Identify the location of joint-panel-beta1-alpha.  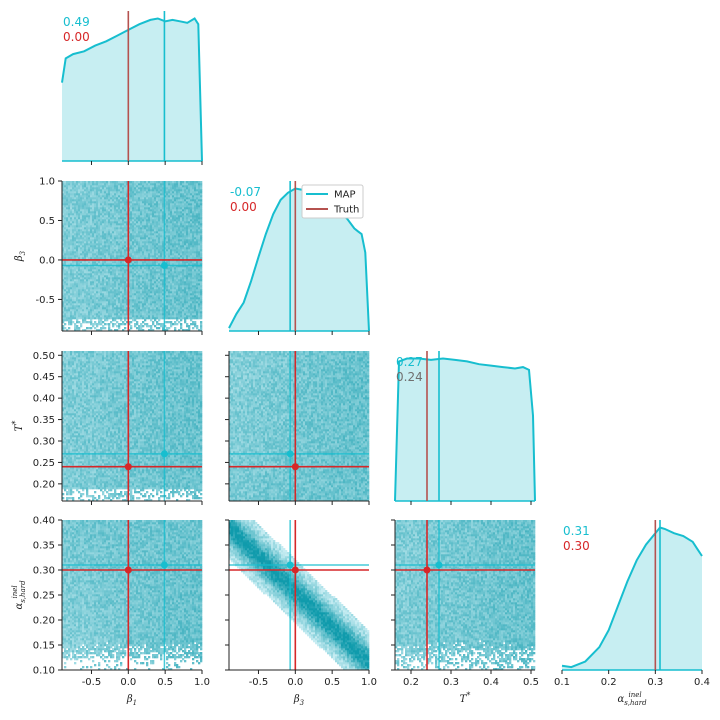
(130, 597).